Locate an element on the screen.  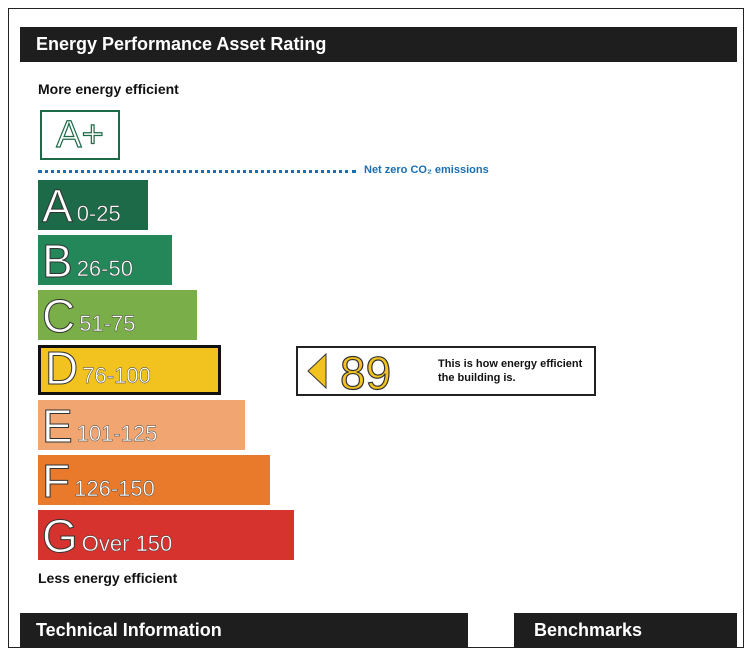
band-range: 26-50 is located at coordinates (104, 268).